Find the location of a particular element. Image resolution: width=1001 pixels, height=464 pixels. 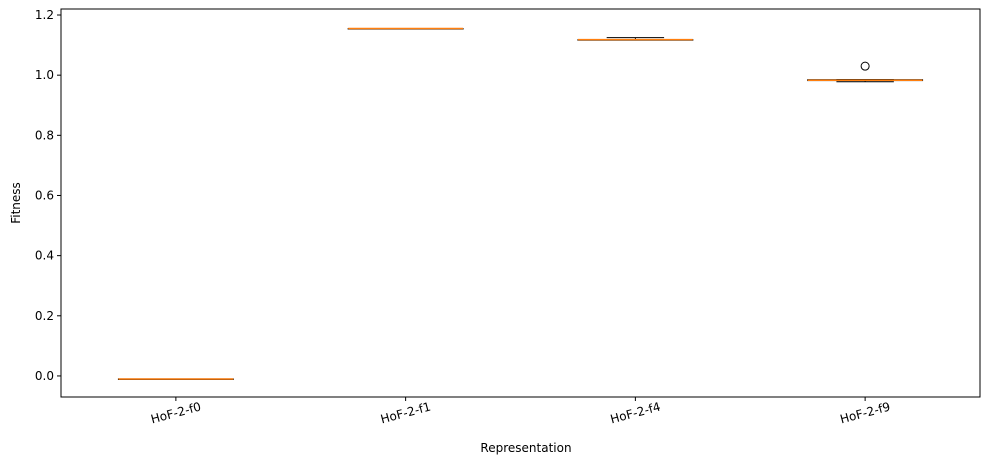

y-tick-label: 0.6 is located at coordinates (44, 195).